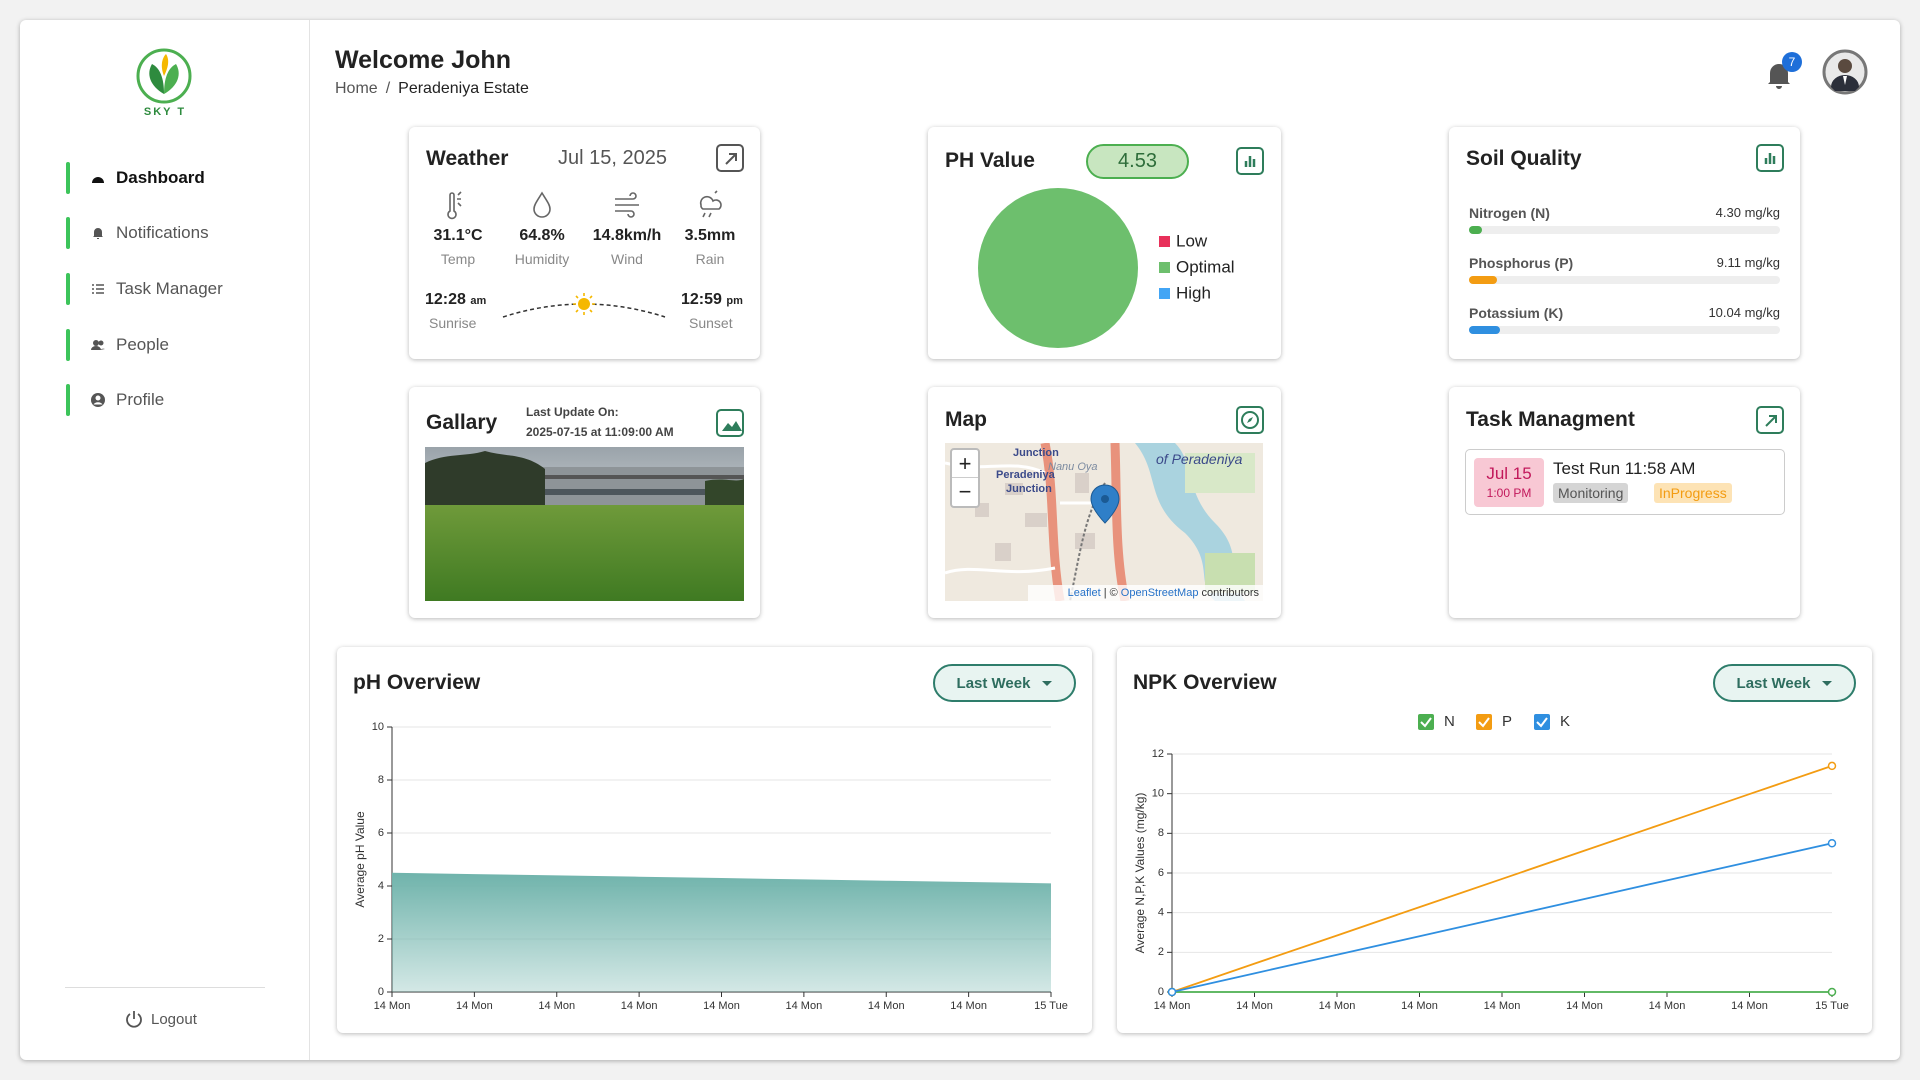  I want to click on pie-slice, so click(1058, 268).